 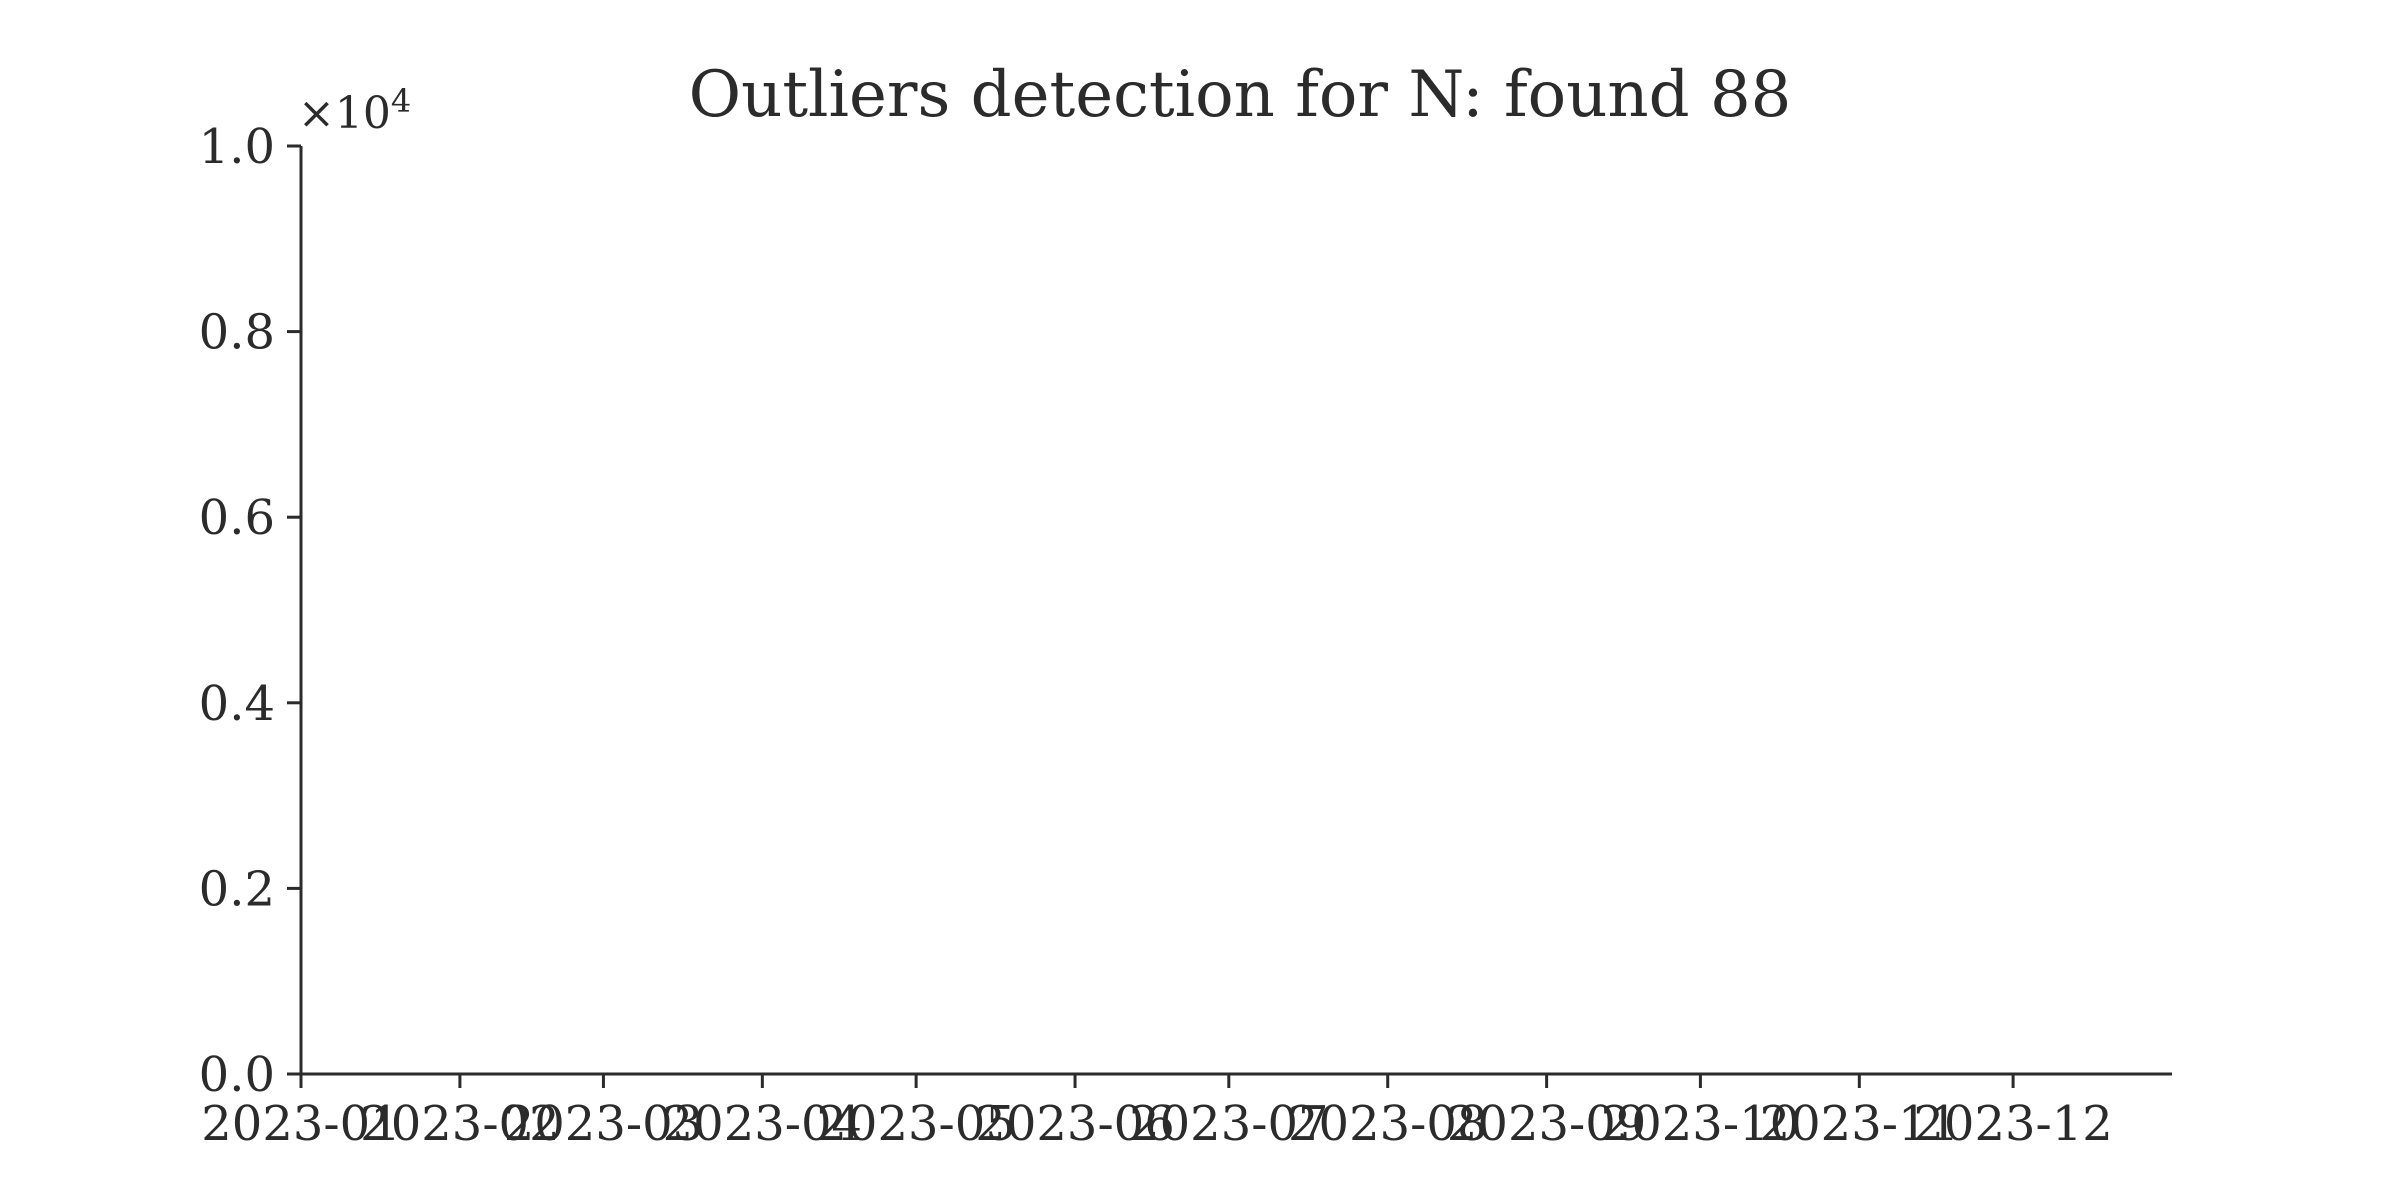 What do you see at coordinates (237, 889) in the screenshot?
I see `y-tick-label: 0.2` at bounding box center [237, 889].